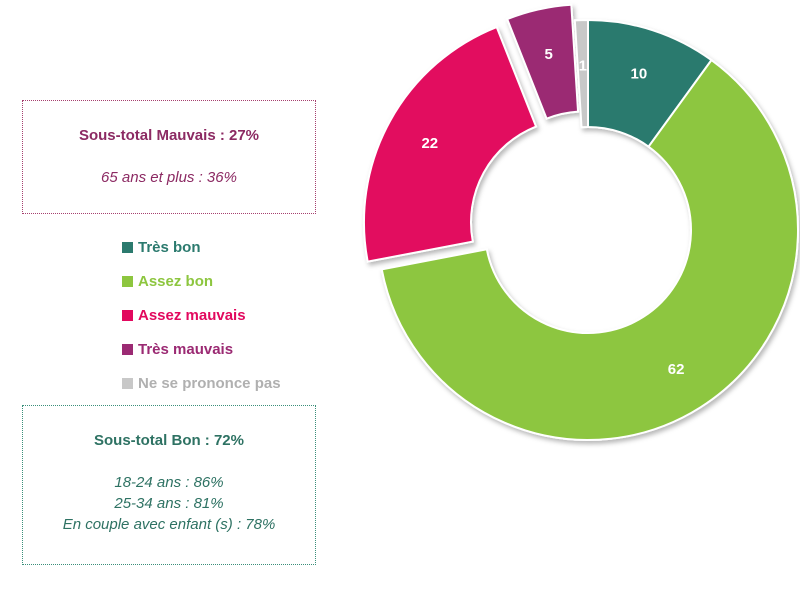 This screenshot has height=600, width=800. I want to click on legend-item-ne-se-prononce-pas: Ne se prononce pas, so click(201, 383).